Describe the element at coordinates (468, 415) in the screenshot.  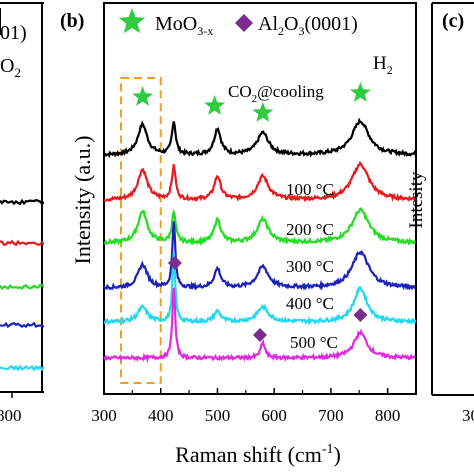
I see `right-tick-label: 30` at that location.